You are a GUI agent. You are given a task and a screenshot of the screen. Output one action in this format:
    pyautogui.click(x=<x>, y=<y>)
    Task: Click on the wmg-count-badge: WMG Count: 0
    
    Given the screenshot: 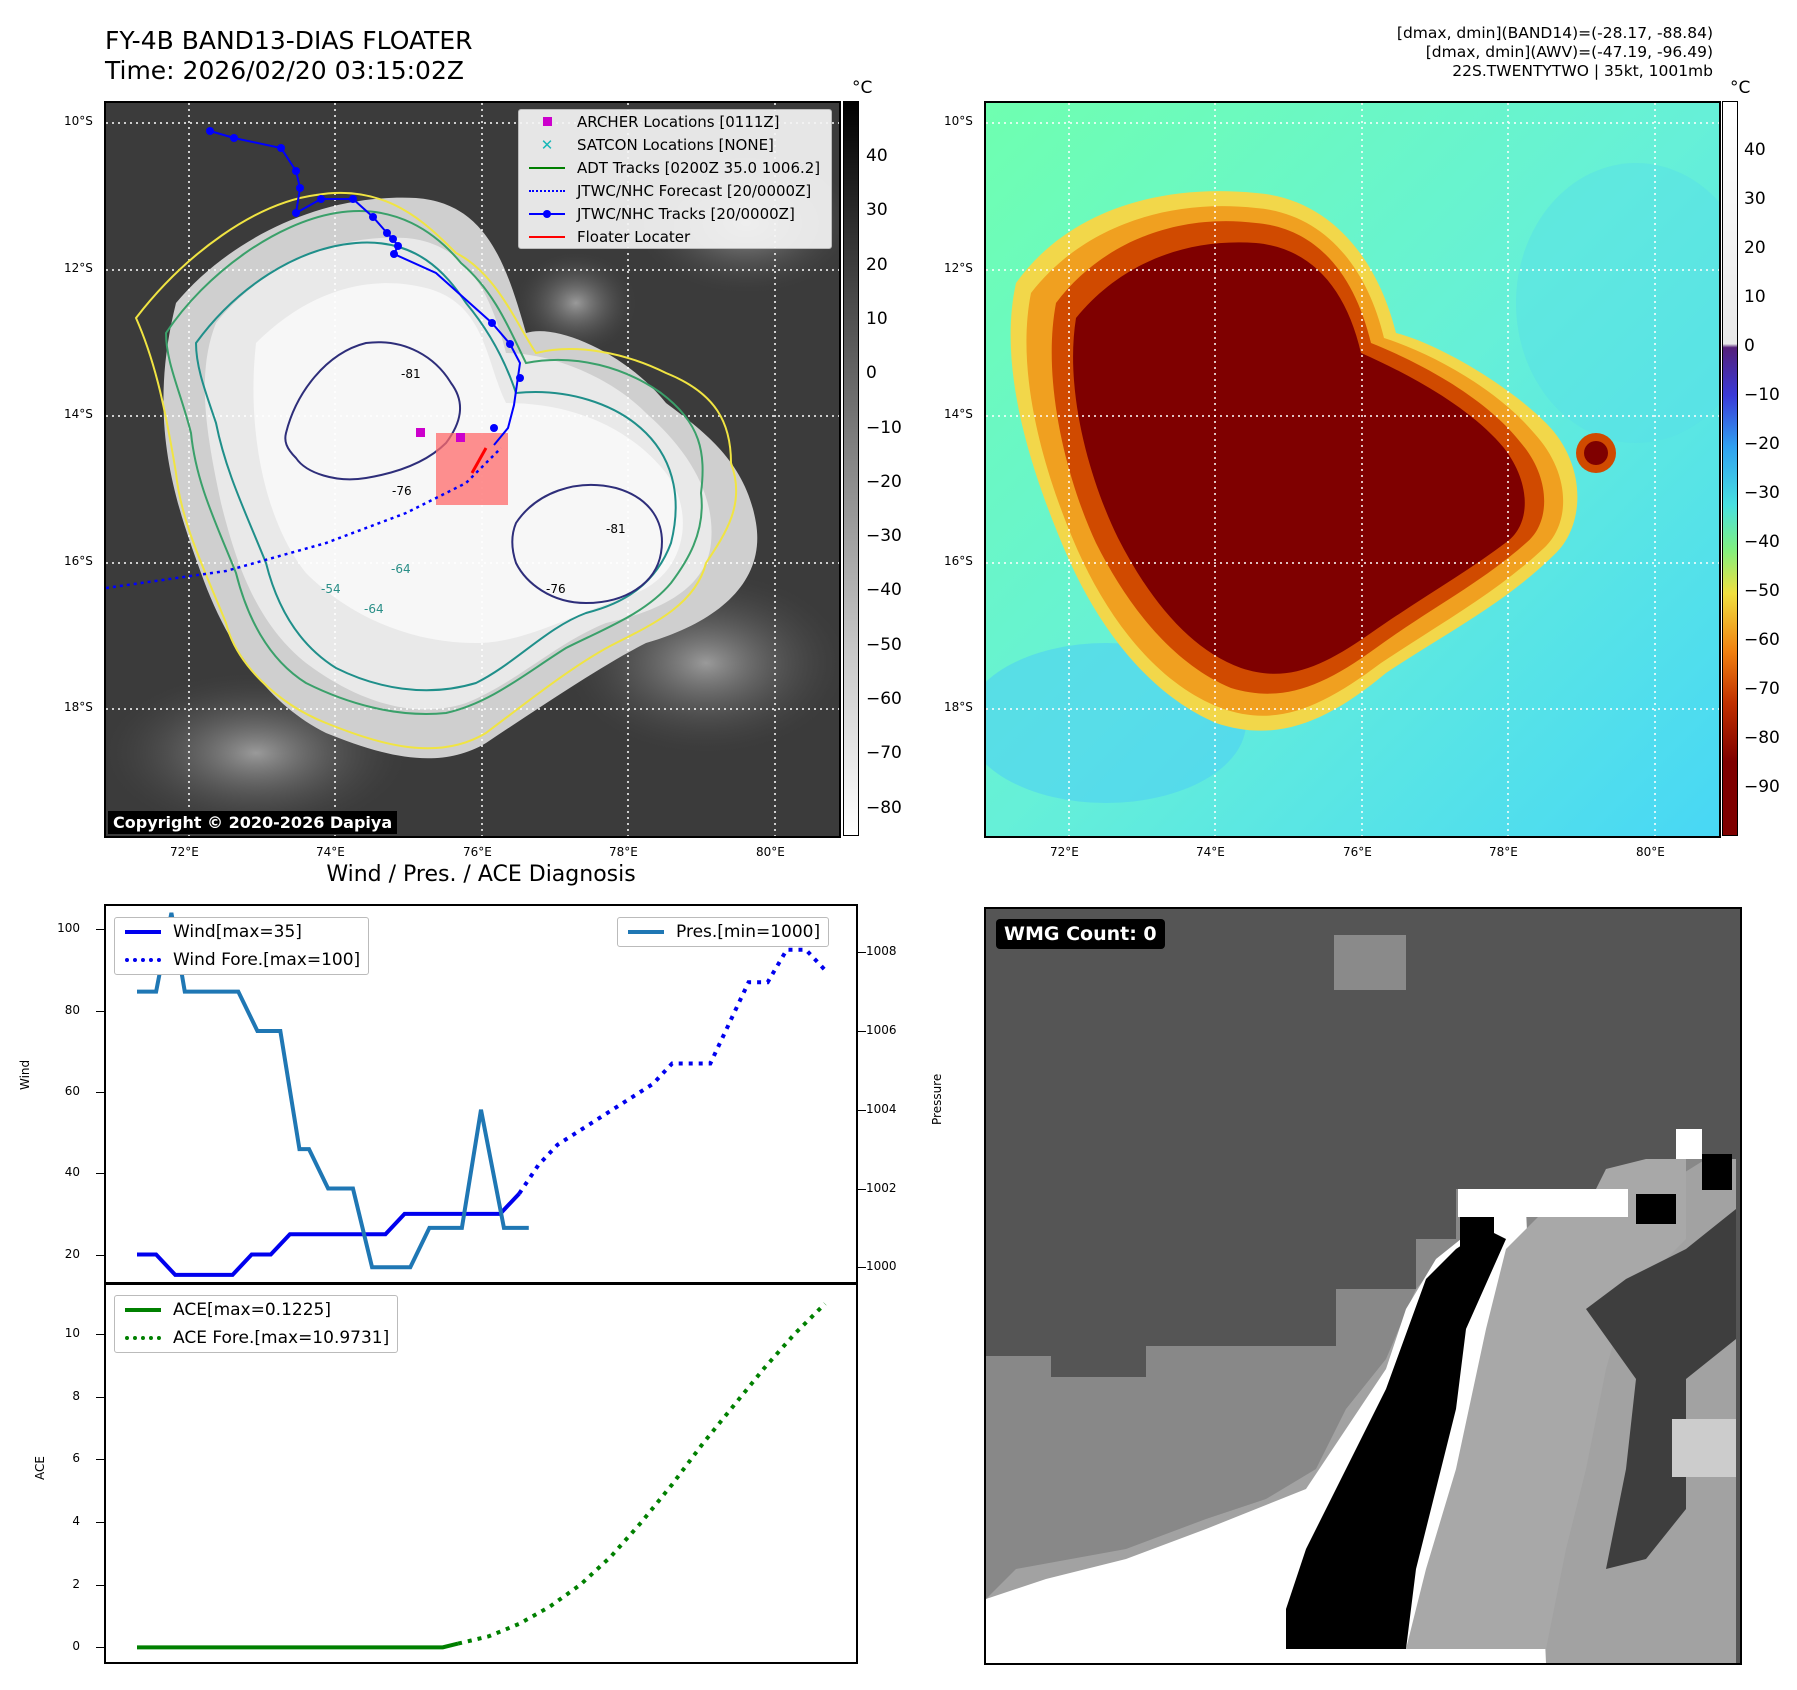 What is the action you would take?
    pyautogui.click(x=1080, y=934)
    